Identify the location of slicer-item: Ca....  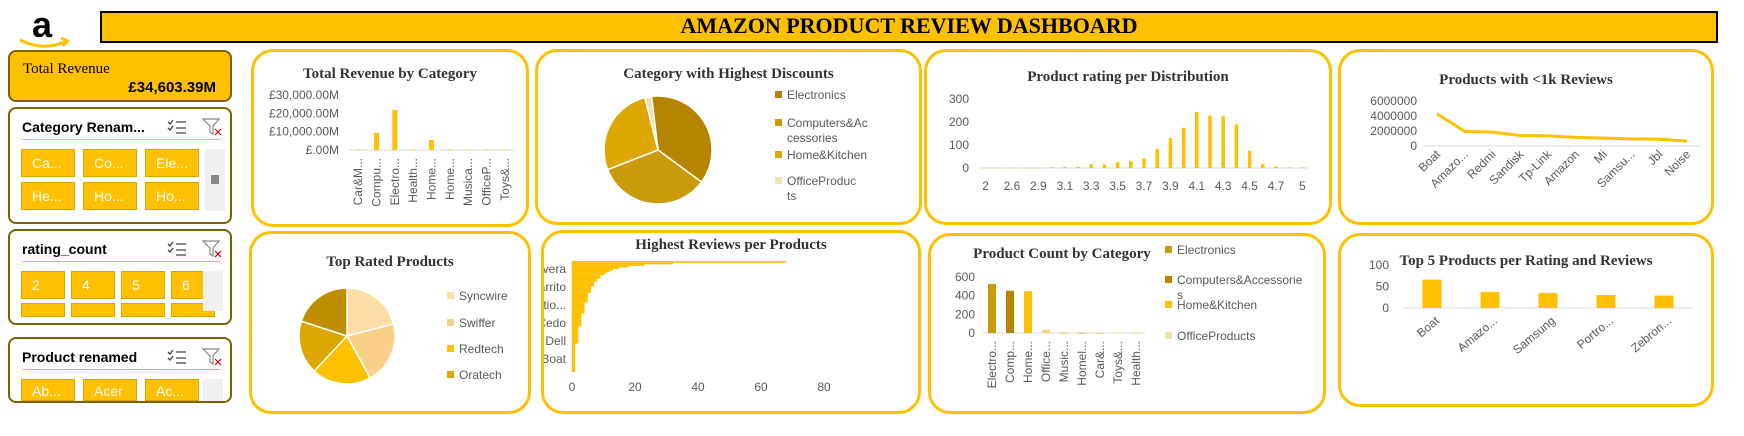
(48, 163).